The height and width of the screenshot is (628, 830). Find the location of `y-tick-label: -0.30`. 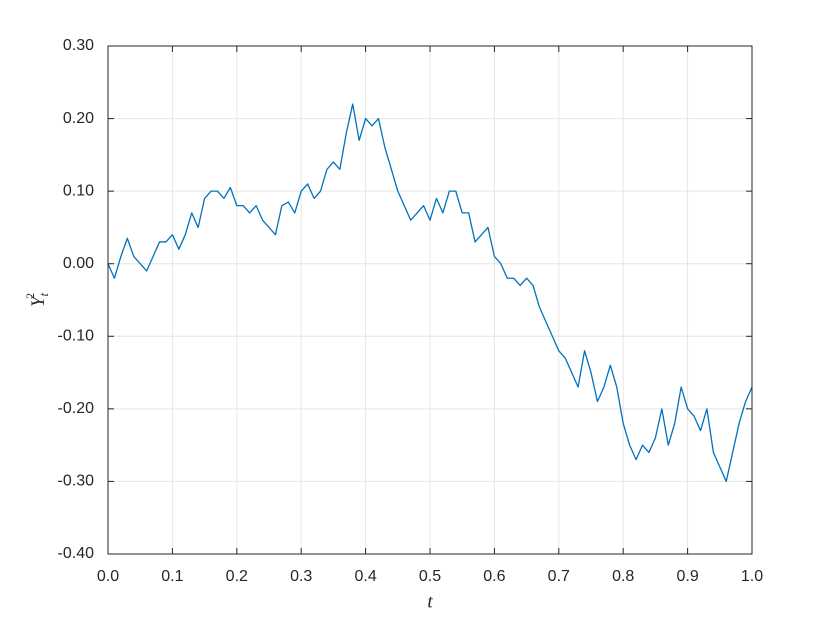

y-tick-label: -0.30 is located at coordinates (76, 481).